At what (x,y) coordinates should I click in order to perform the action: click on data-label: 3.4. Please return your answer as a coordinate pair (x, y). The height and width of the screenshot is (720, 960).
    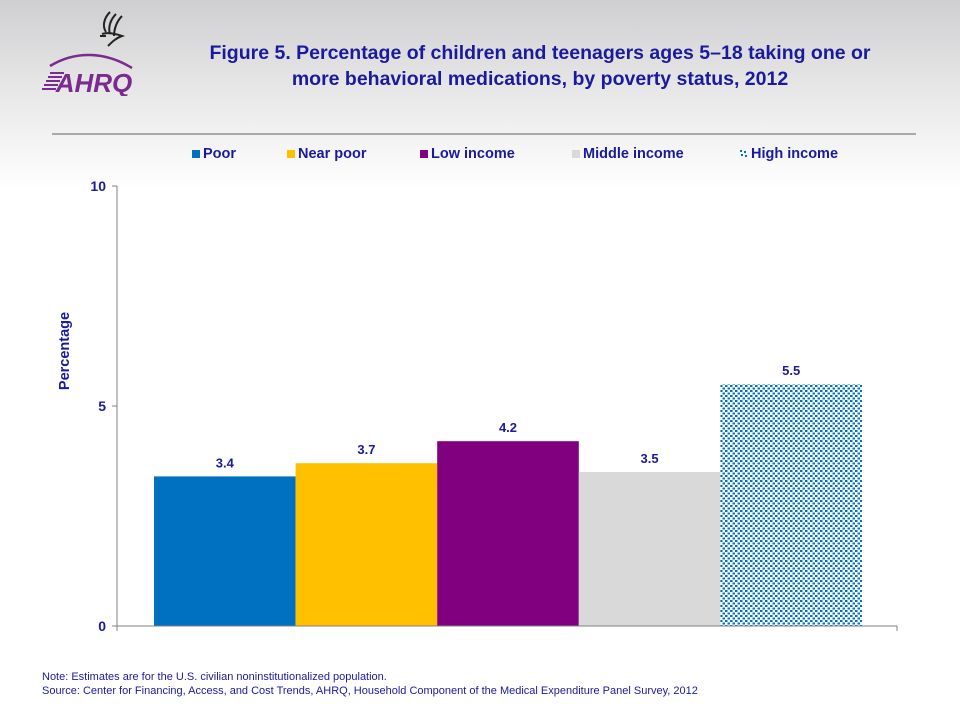
    Looking at the image, I should click on (225, 462).